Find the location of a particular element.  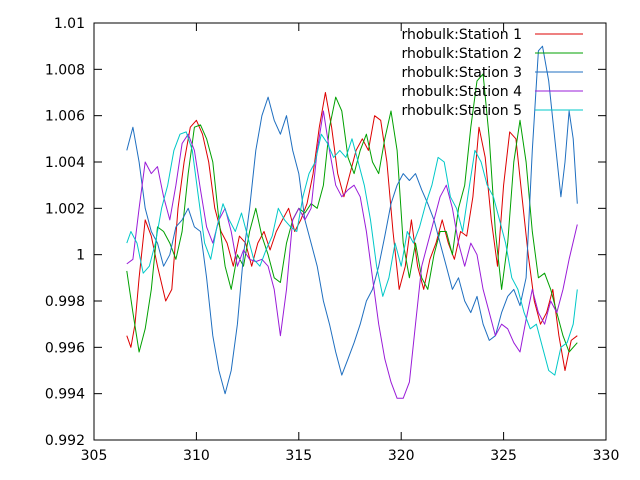

y-tick-label: 1.002 is located at coordinates (65, 209).